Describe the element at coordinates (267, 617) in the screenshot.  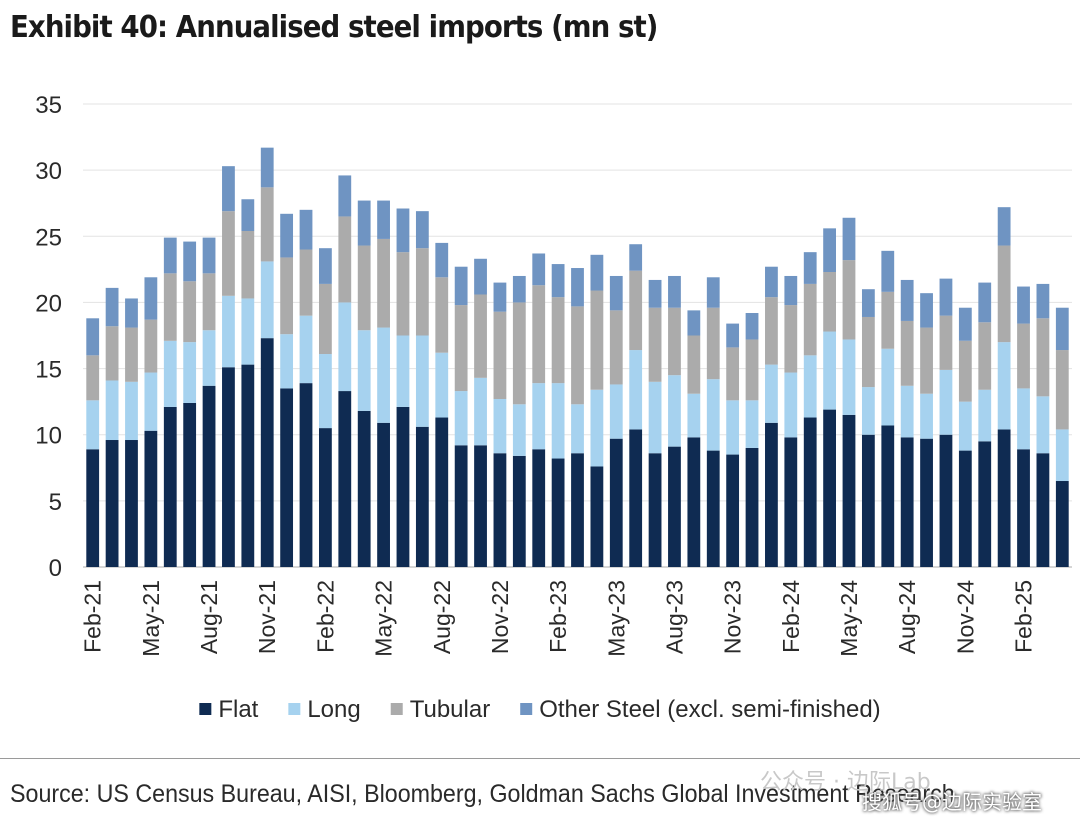
I see `x-tick-label: Nov-21` at that location.